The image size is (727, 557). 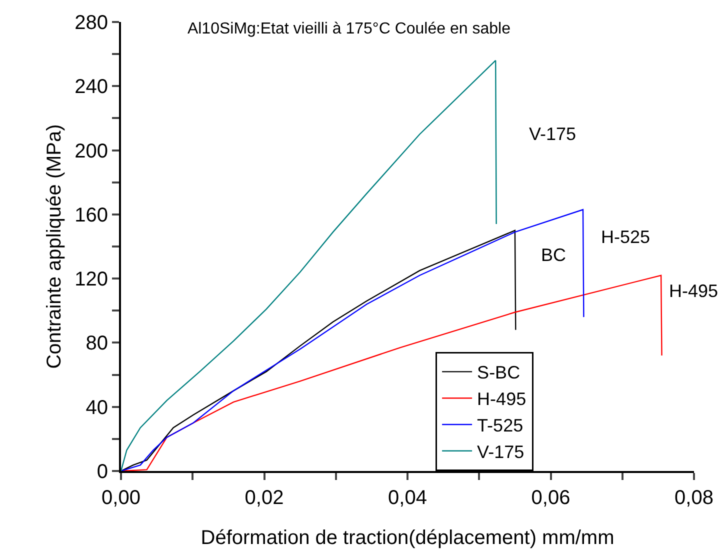 What do you see at coordinates (264, 498) in the screenshot?
I see `x-tick-label: 0,02` at bounding box center [264, 498].